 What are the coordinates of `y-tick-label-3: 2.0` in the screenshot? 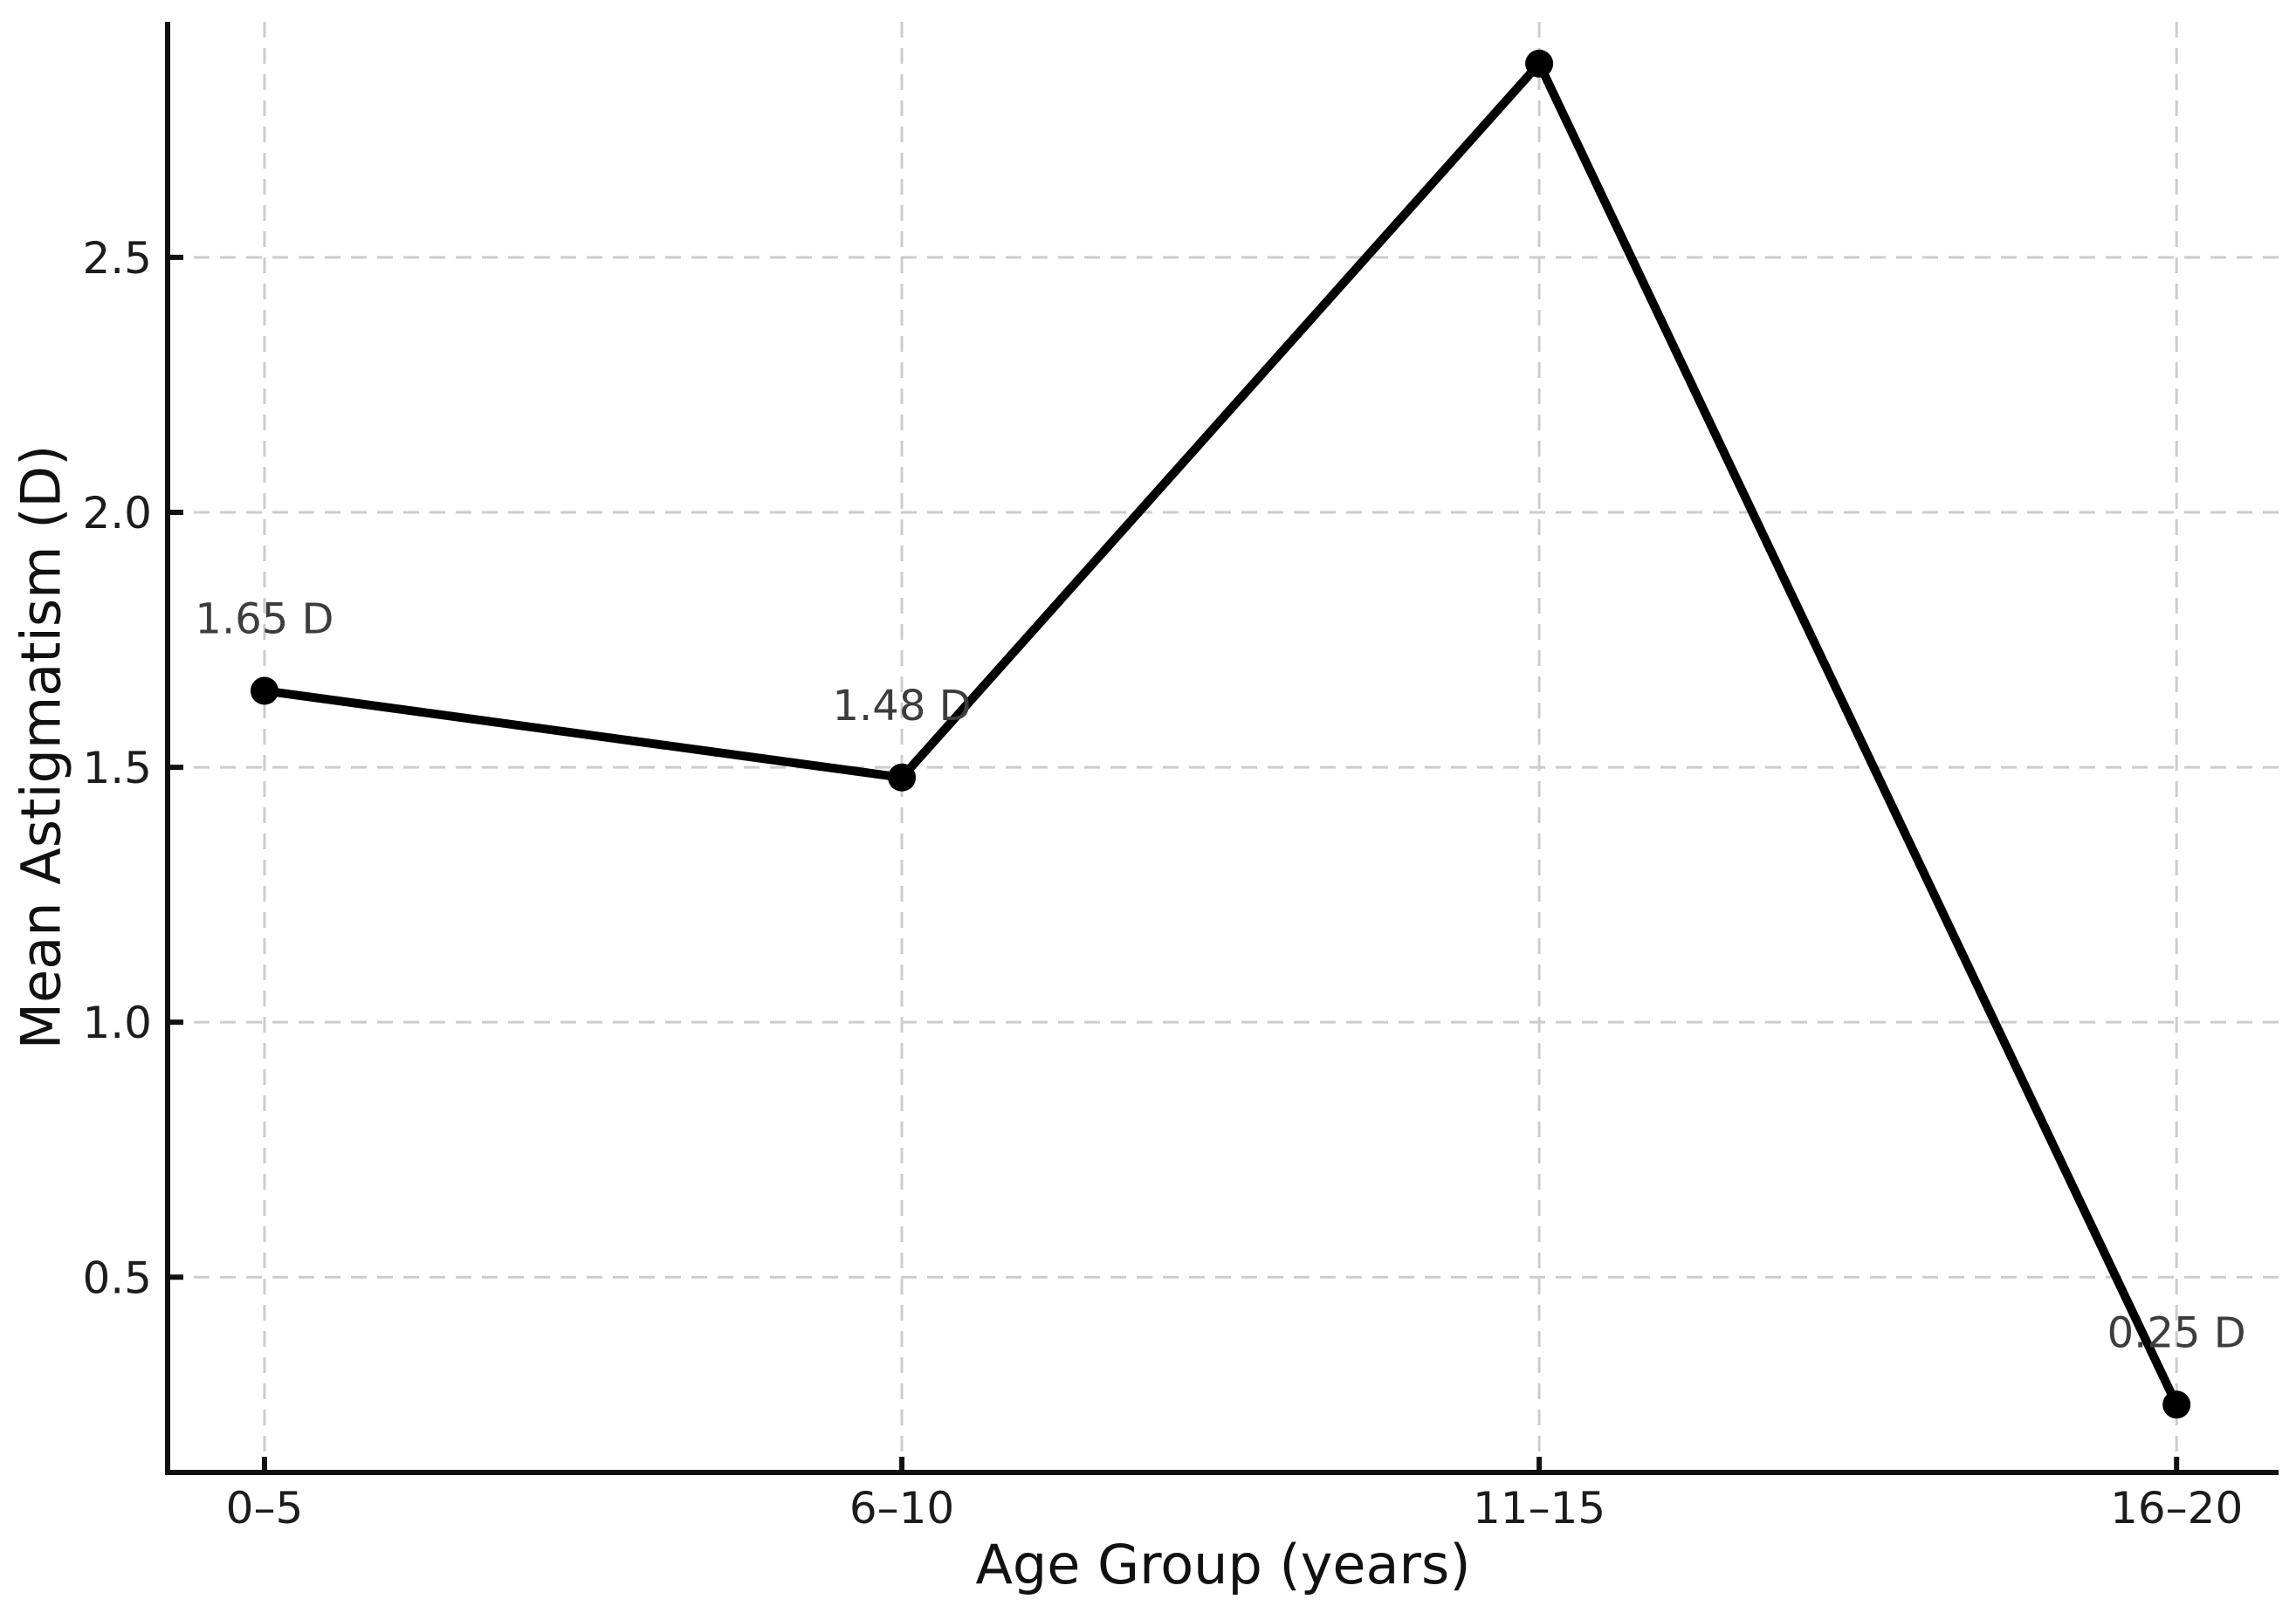 It's located at (117, 513).